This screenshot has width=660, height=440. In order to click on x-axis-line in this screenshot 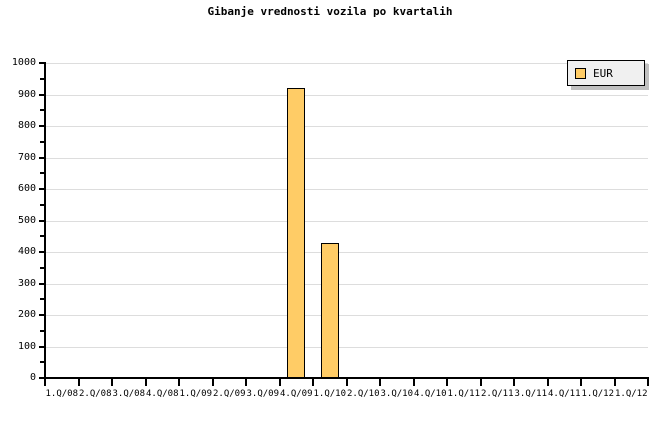, I will do `click(346, 378)`.